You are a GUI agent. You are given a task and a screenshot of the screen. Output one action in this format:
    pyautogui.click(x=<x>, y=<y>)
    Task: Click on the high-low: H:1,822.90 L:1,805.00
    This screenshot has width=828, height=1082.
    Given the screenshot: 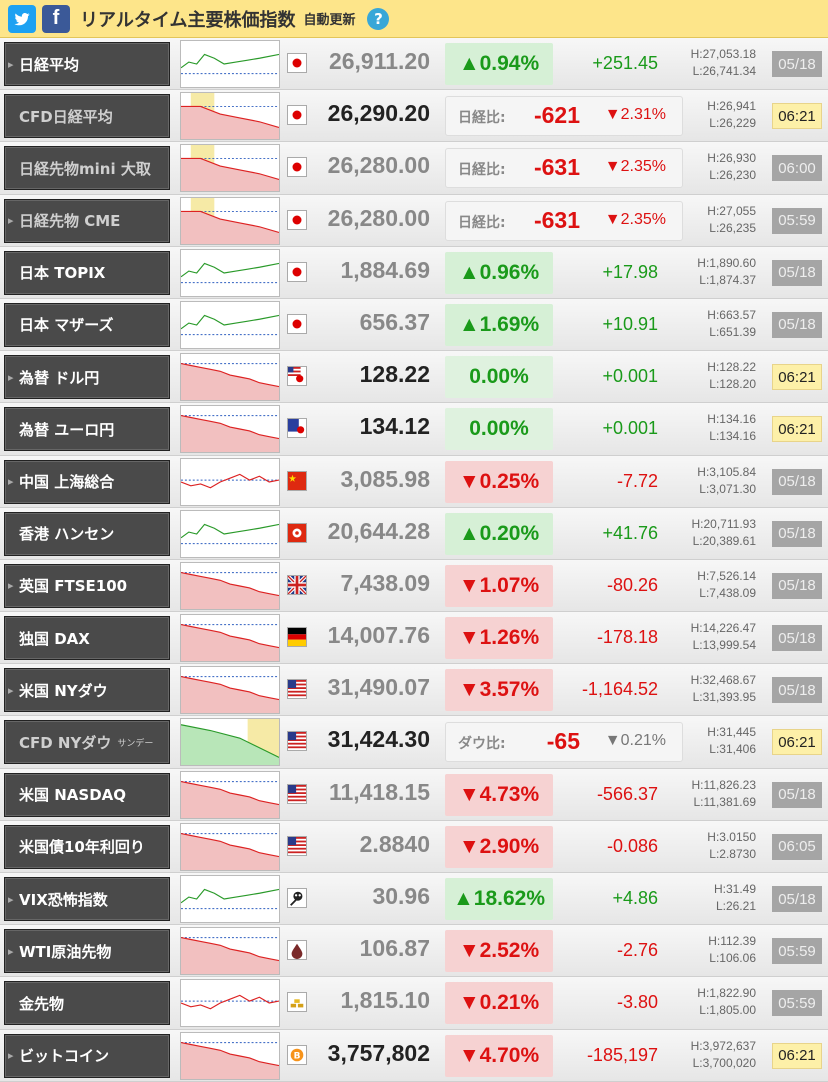 What is the action you would take?
    pyautogui.click(x=726, y=1002)
    